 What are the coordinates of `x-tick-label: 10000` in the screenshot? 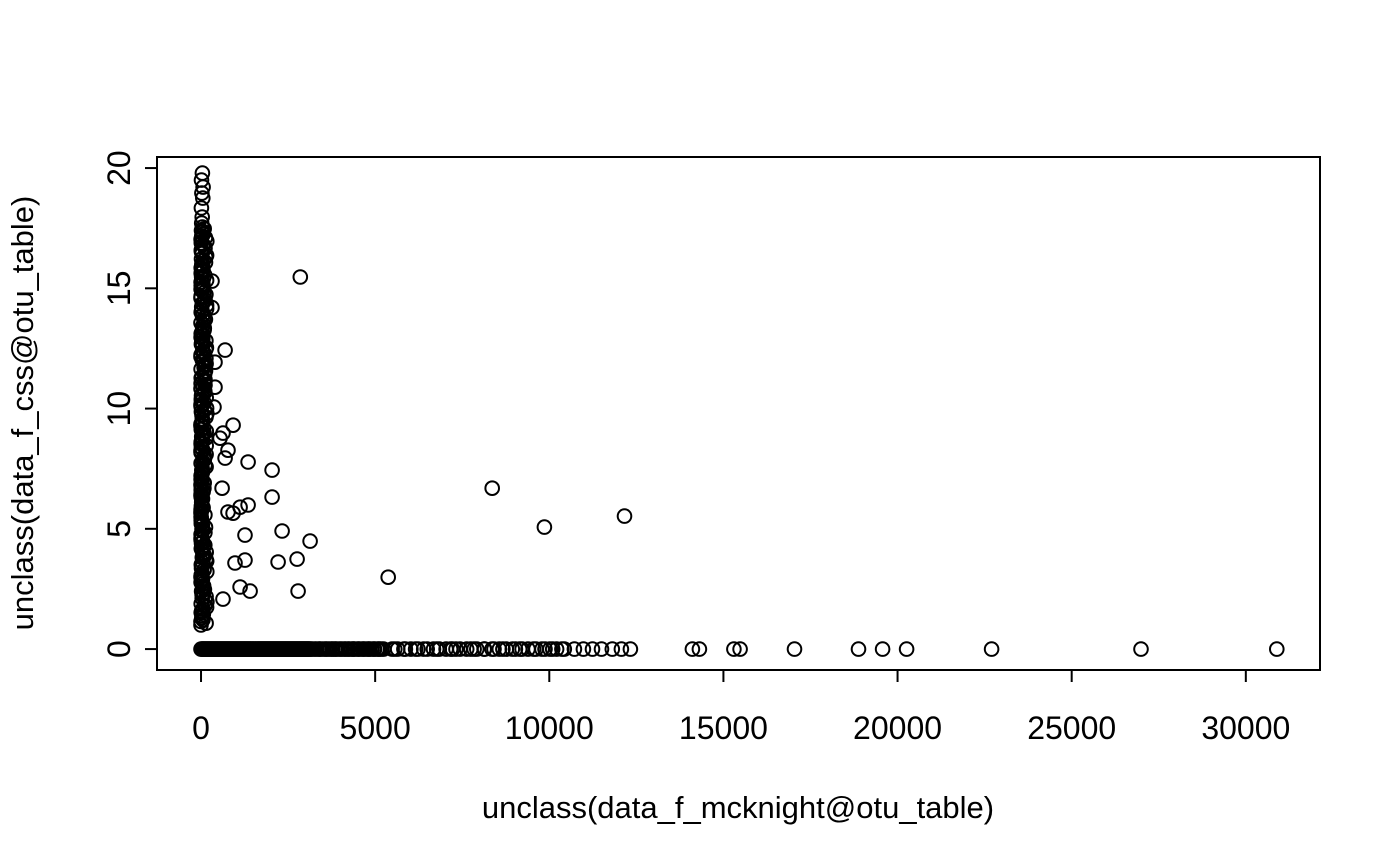 It's located at (549, 728).